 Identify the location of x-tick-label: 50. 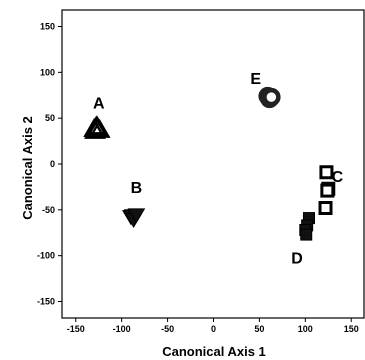
(259, 329).